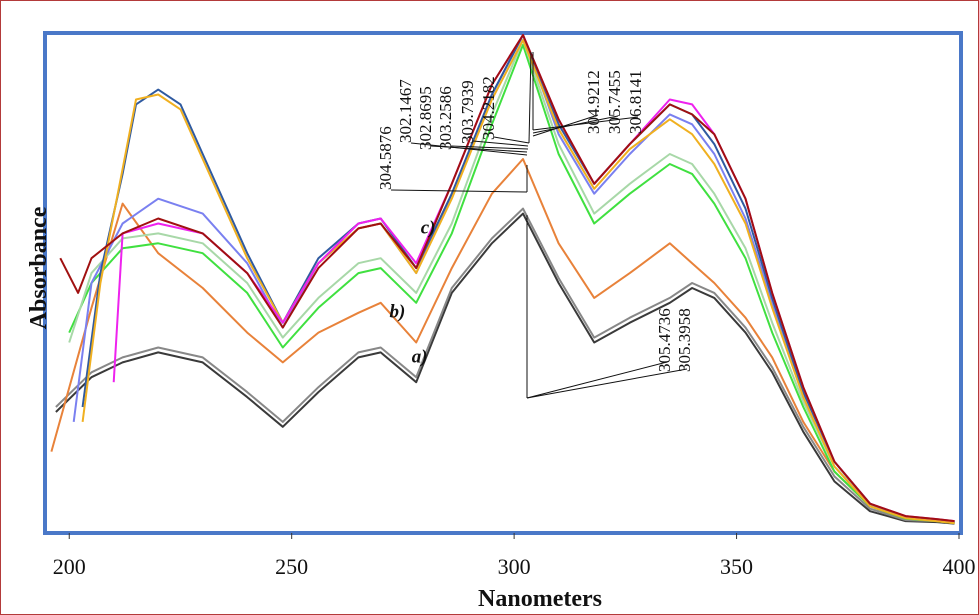 The width and height of the screenshot is (979, 615). Describe the element at coordinates (664, 340) in the screenshot. I see `peak-label: 305.4736` at that location.